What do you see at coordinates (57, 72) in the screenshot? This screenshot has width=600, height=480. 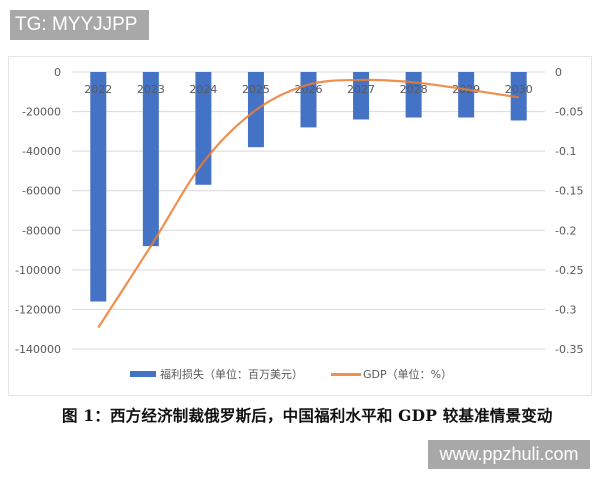 I see `left-axis-tick: 0` at bounding box center [57, 72].